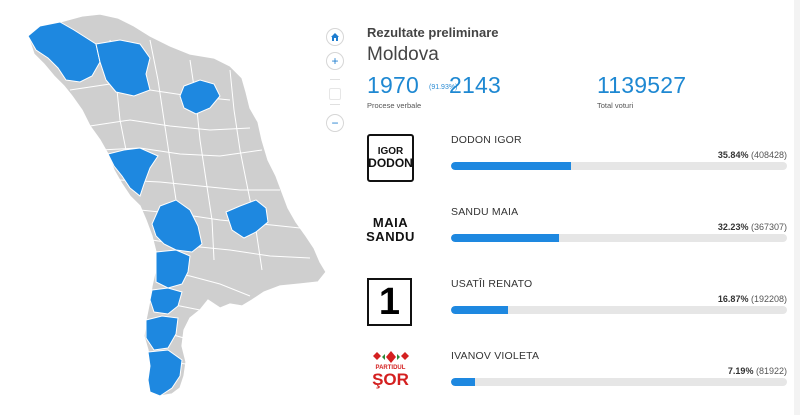 The height and width of the screenshot is (415, 800). I want to click on logo-text: IGOR, so click(390, 151).